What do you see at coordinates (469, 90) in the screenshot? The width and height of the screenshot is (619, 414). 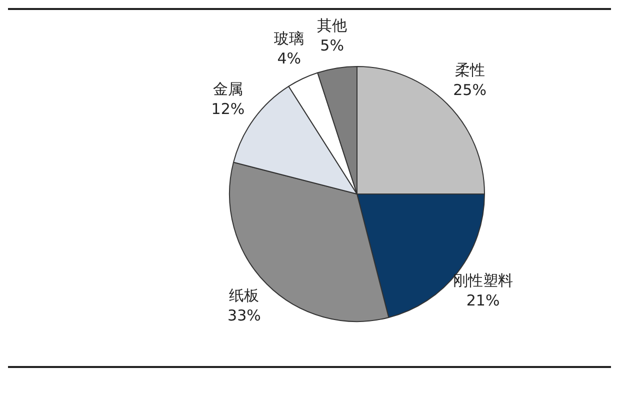 I see `data-label: 25%` at bounding box center [469, 90].